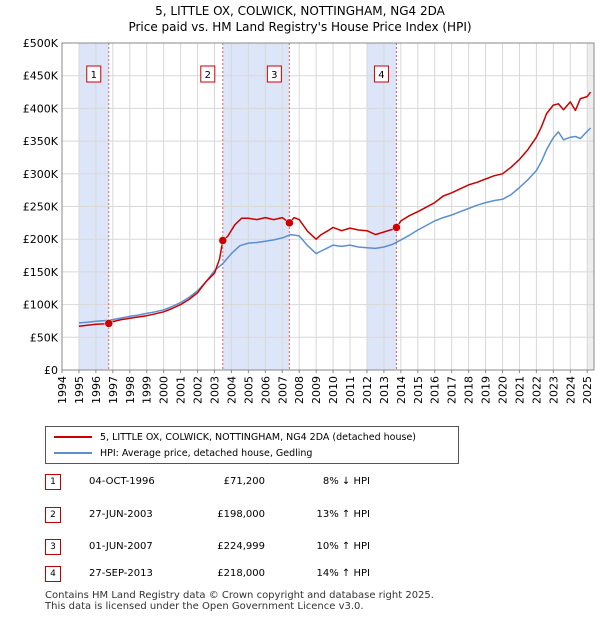 The height and width of the screenshot is (620, 600). What do you see at coordinates (519, 390) in the screenshot?
I see `x-tick-label: 2021` at bounding box center [519, 390].